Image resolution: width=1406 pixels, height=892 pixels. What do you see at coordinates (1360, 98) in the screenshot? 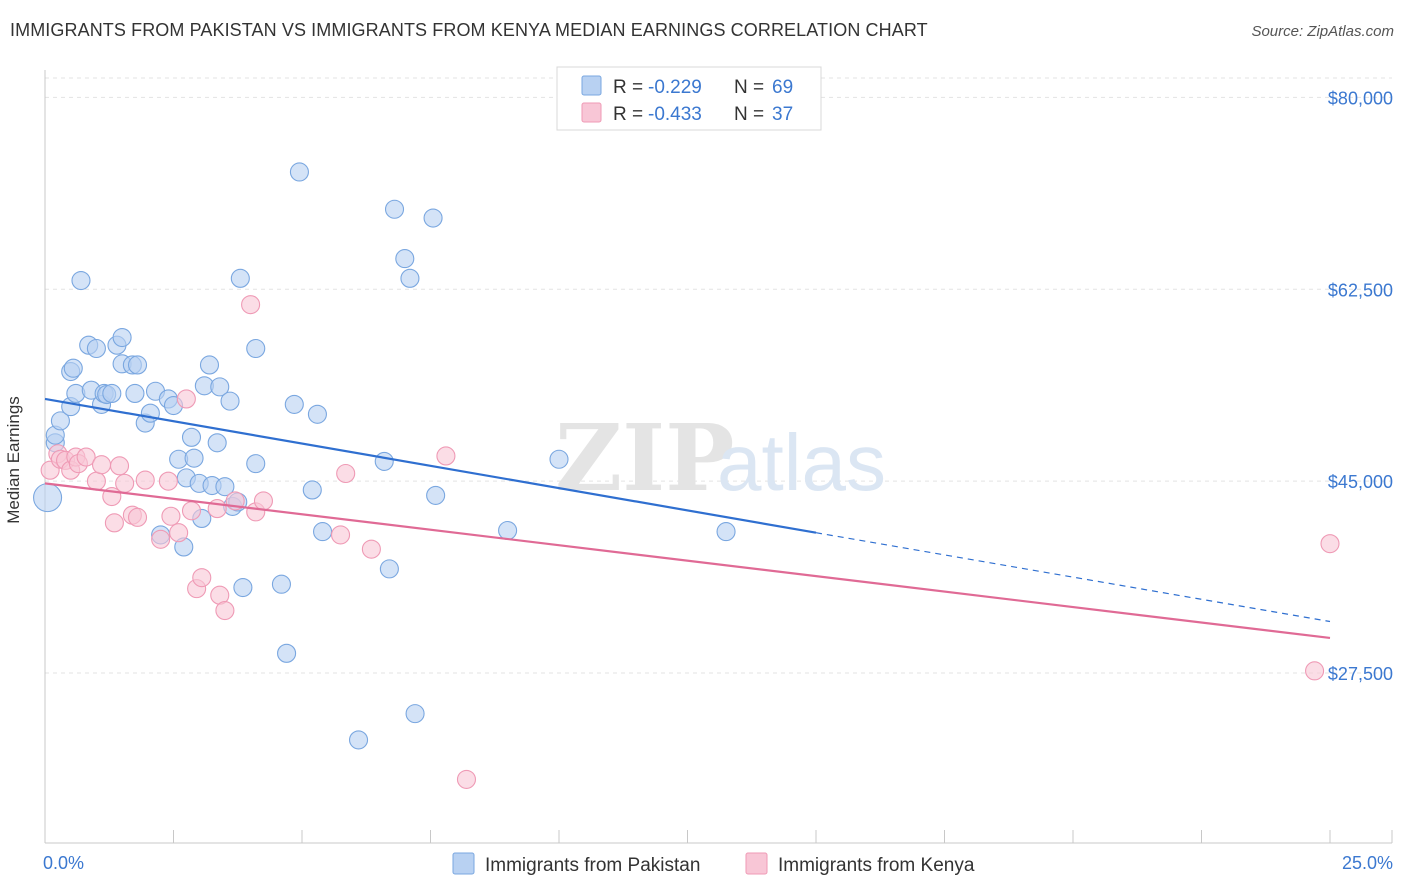
I see `y-tick-label: $80,000` at bounding box center [1360, 98].